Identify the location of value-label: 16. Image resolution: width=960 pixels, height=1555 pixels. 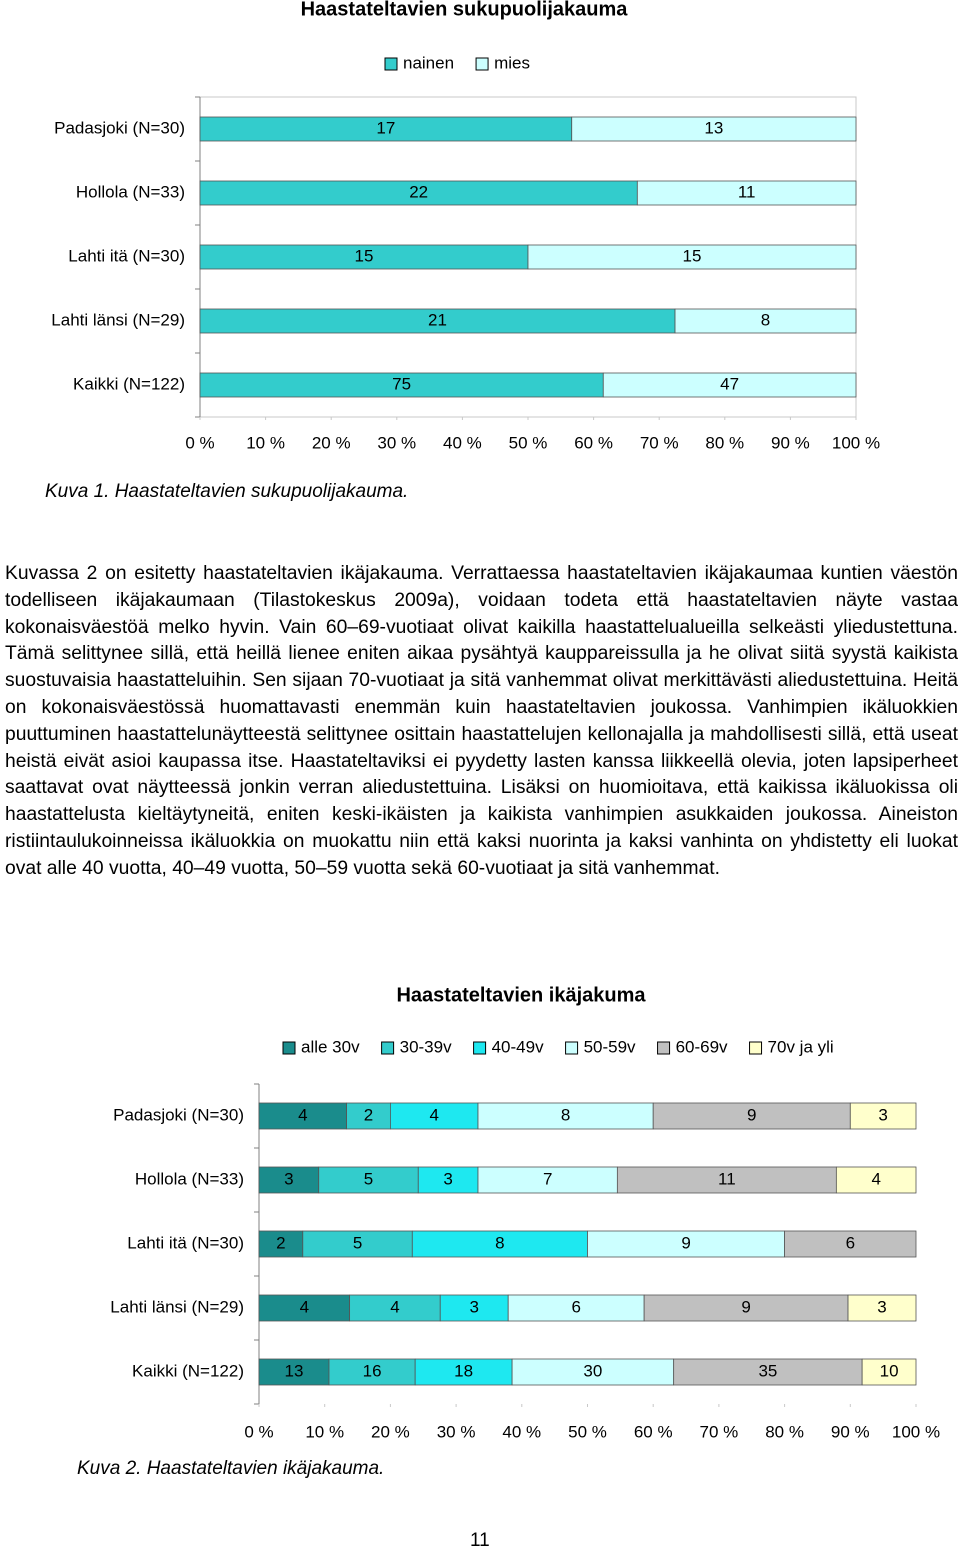
(372, 1370).